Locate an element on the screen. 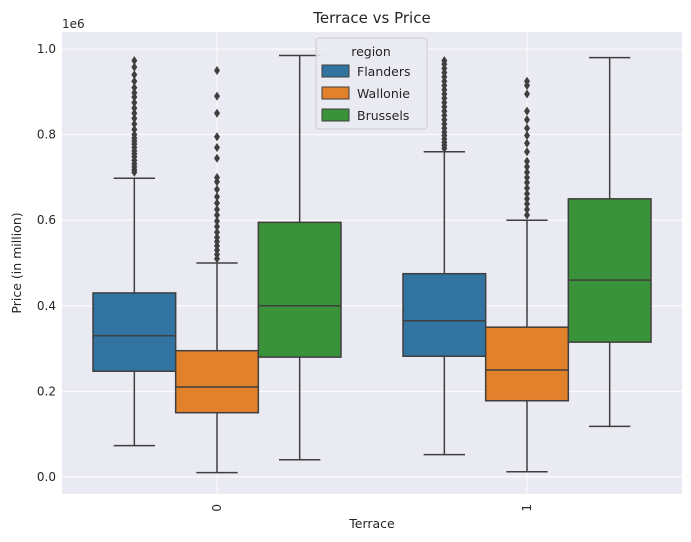 Image resolution: width=691 pixels, height=542 pixels. y-tick-label: 0.2 is located at coordinates (46, 391).